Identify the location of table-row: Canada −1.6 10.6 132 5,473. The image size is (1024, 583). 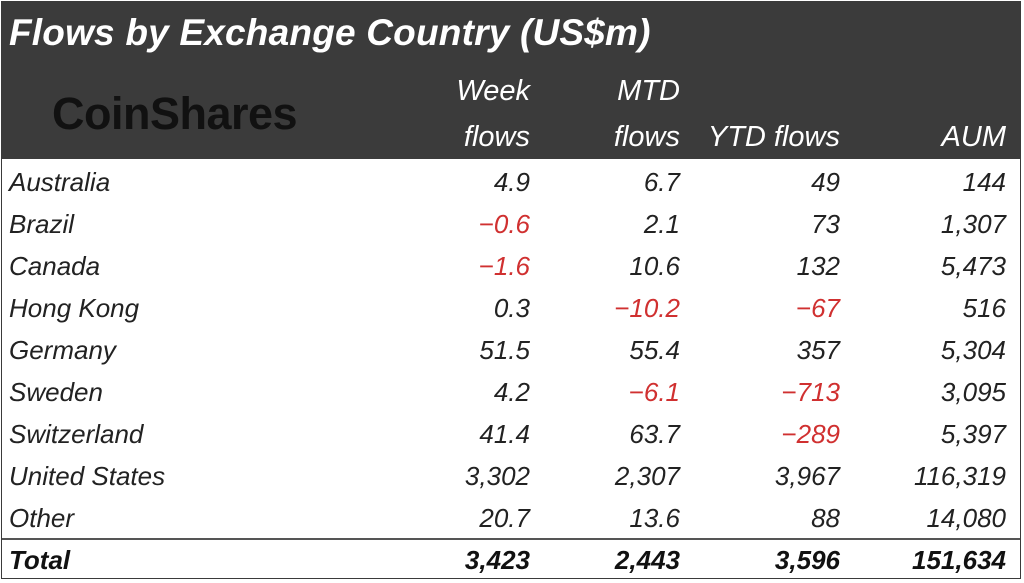
(511, 266).